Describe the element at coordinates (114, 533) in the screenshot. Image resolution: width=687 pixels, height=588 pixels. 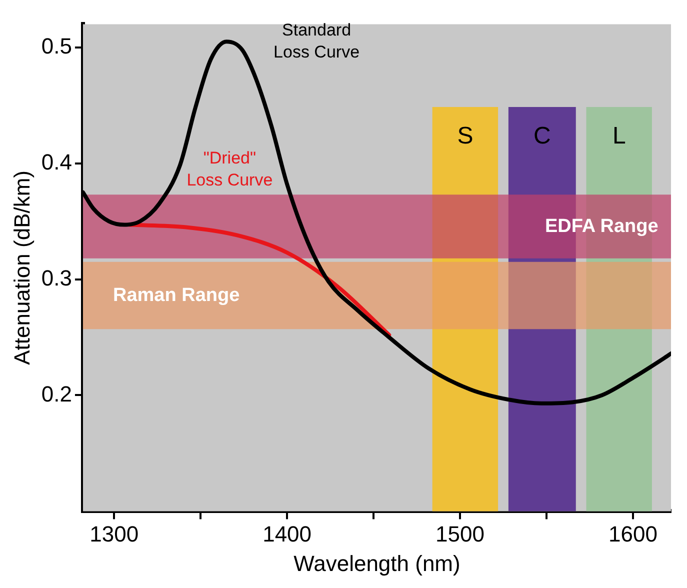
I see `x-tick-label: 1300` at that location.